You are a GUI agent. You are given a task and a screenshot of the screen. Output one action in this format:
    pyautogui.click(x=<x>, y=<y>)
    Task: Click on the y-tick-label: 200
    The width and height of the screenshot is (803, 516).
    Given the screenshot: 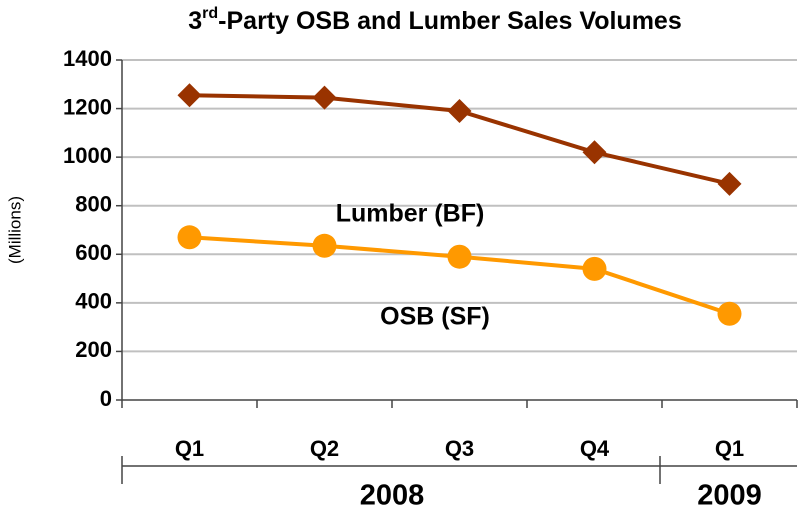 What is the action you would take?
    pyautogui.click(x=93, y=349)
    